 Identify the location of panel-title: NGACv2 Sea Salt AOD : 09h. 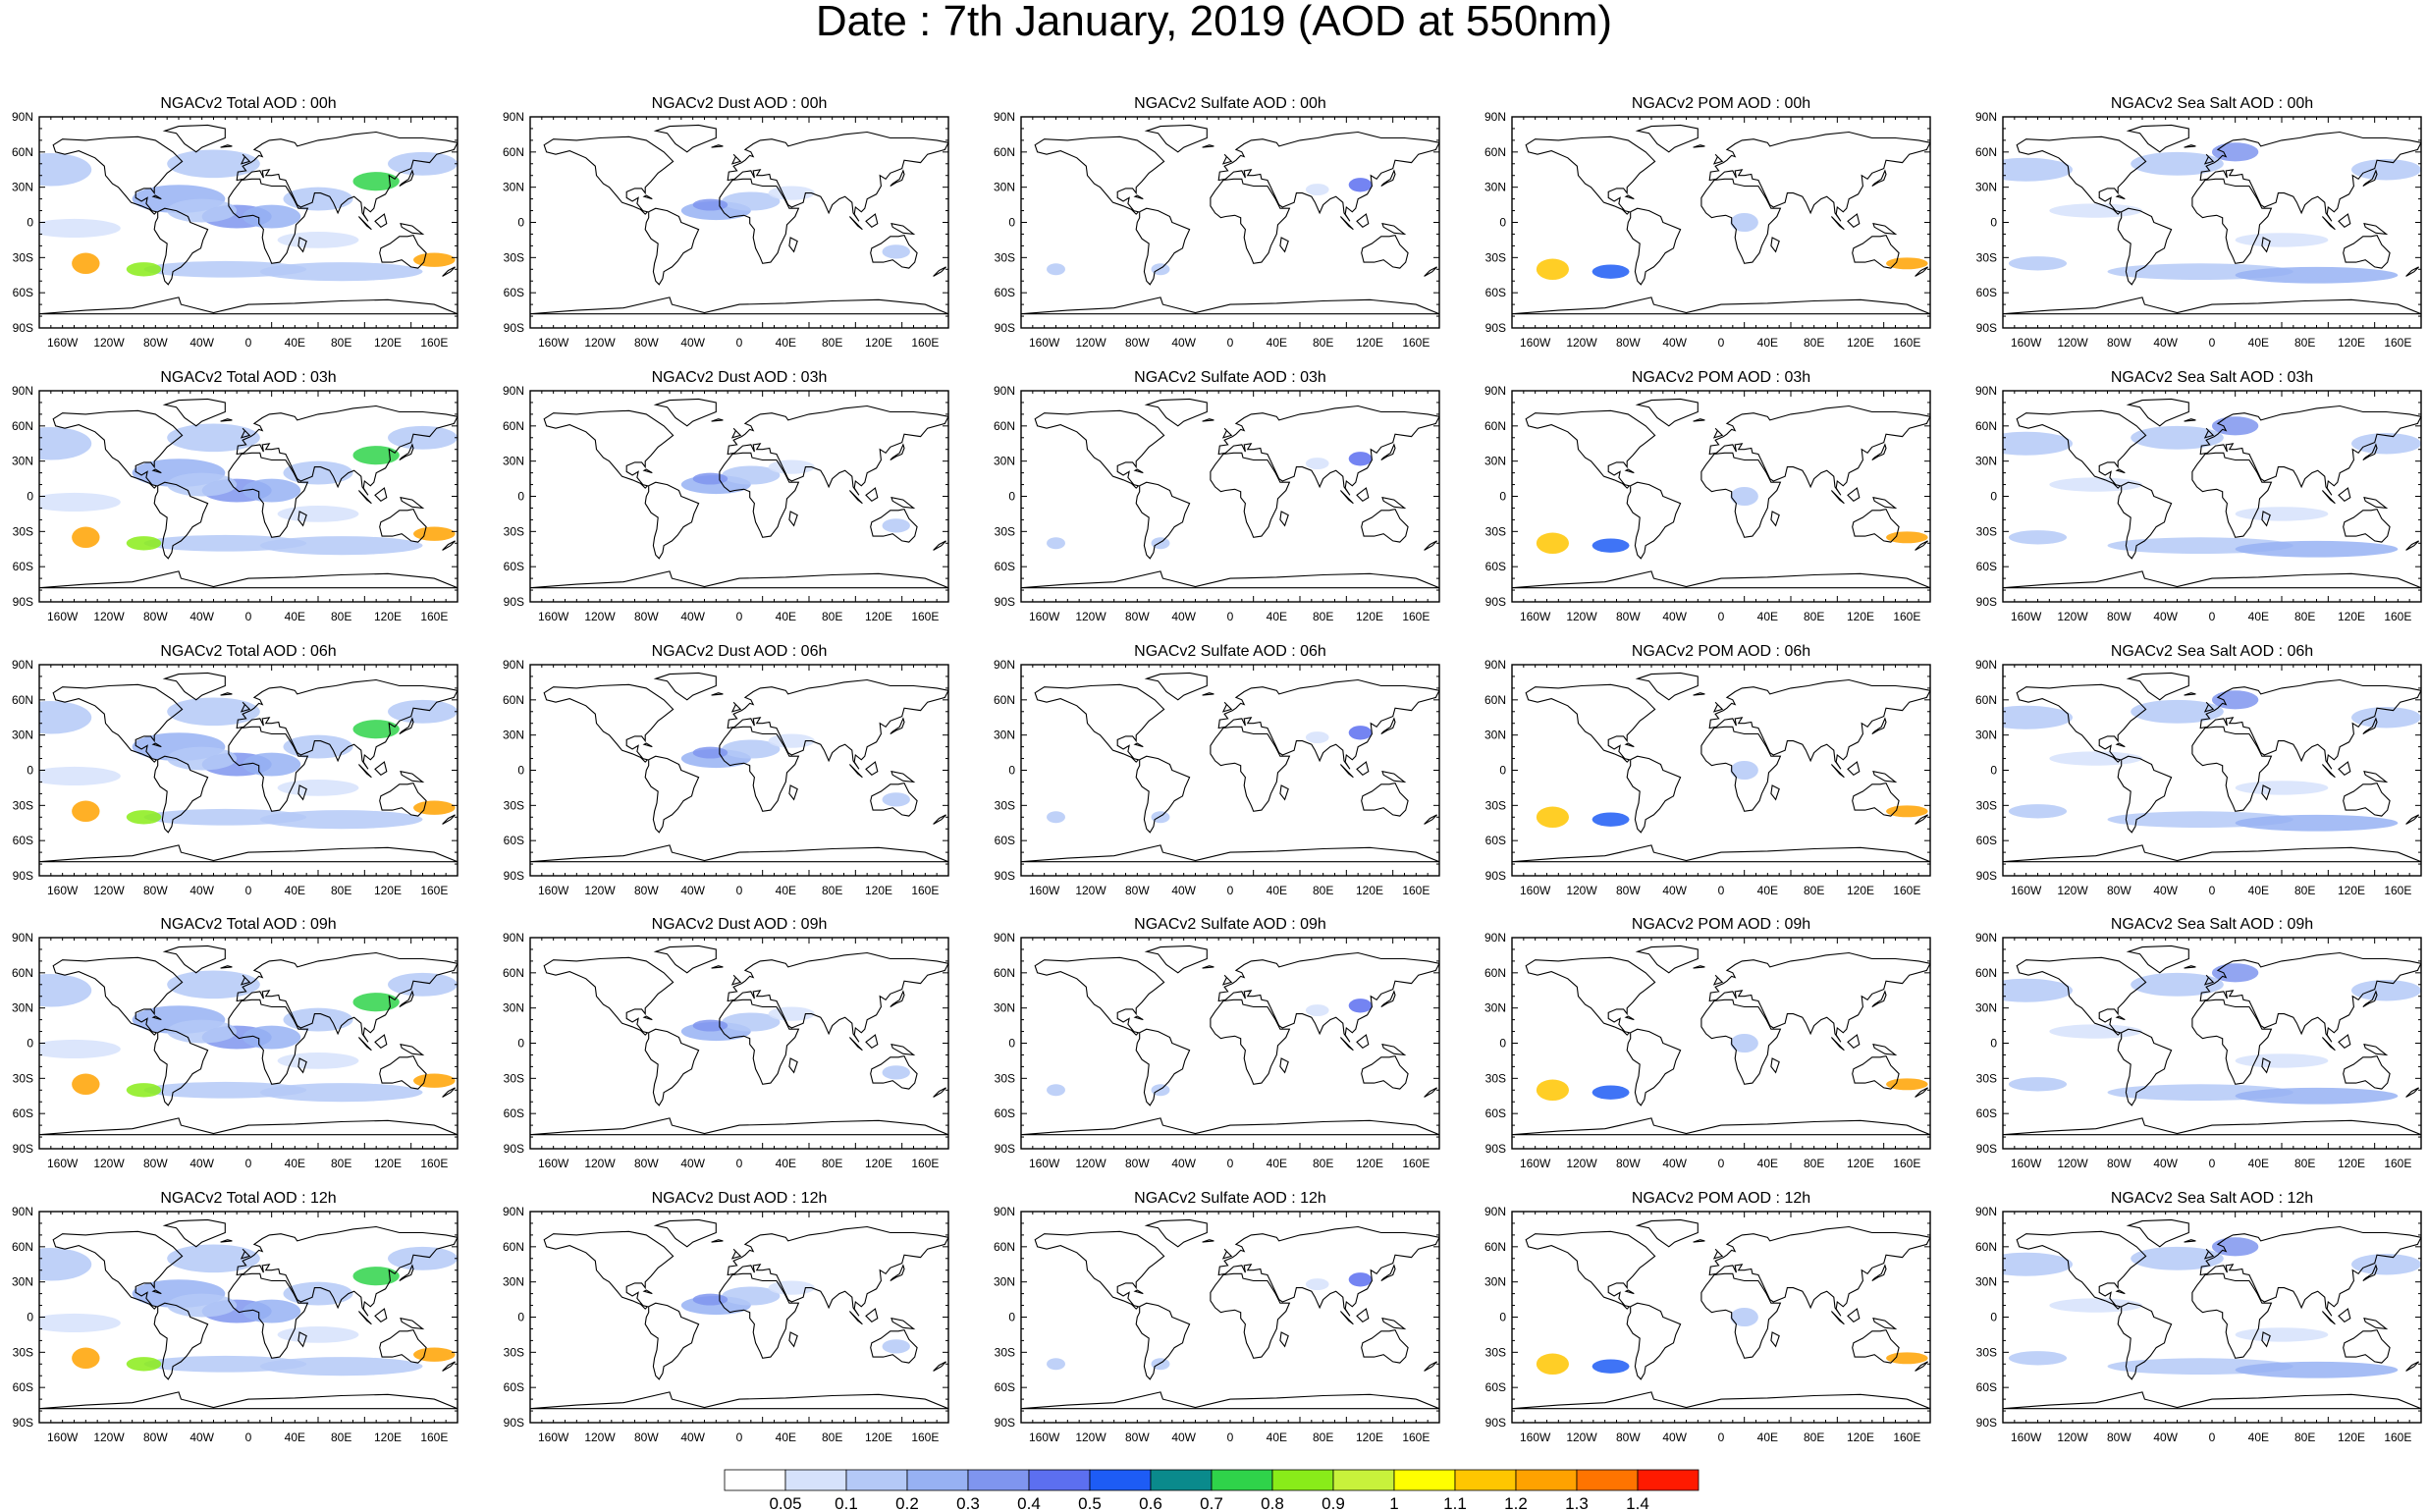
(2212, 925).